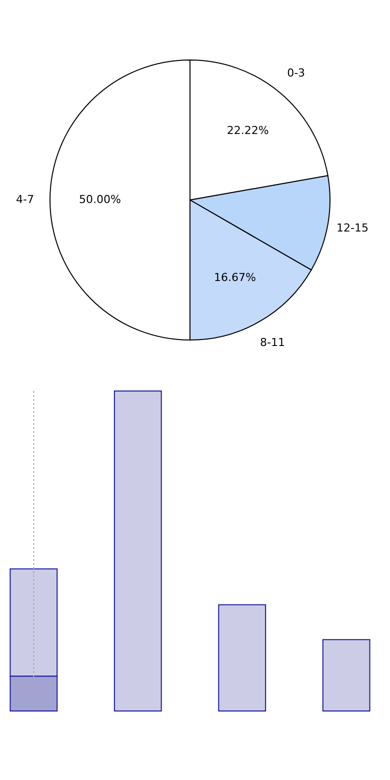  Describe the element at coordinates (235, 277) in the screenshot. I see `data-label: 16.67%` at that location.